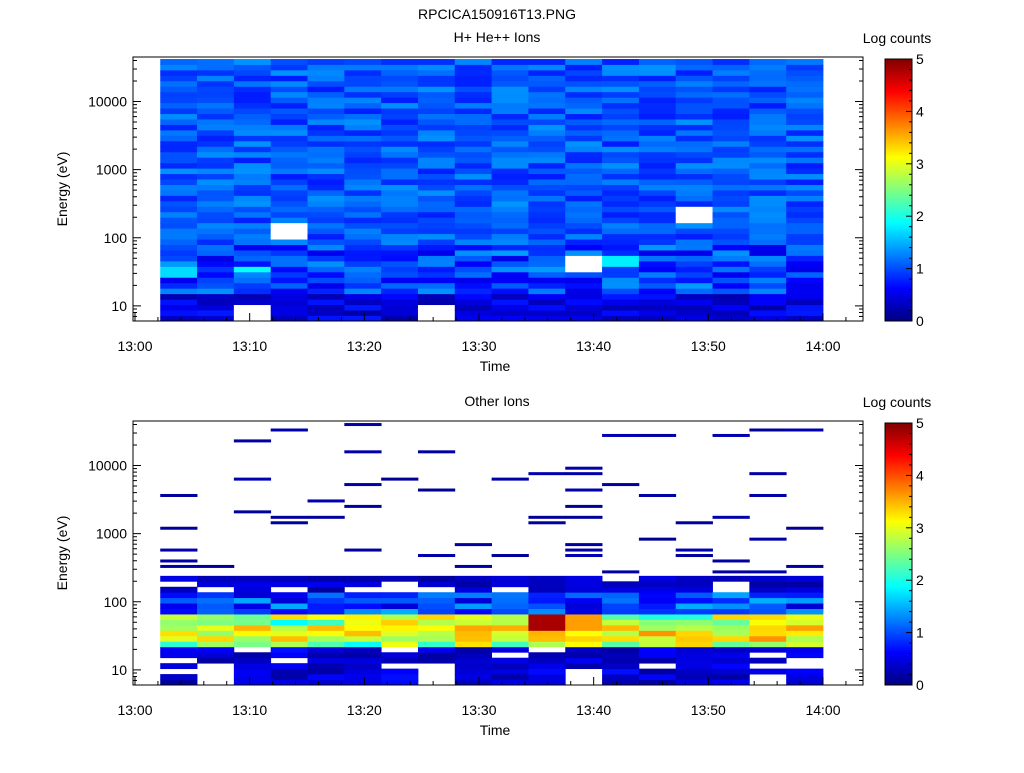  Describe the element at coordinates (708, 710) in the screenshot. I see `x-tick-label: 13:50` at that location.